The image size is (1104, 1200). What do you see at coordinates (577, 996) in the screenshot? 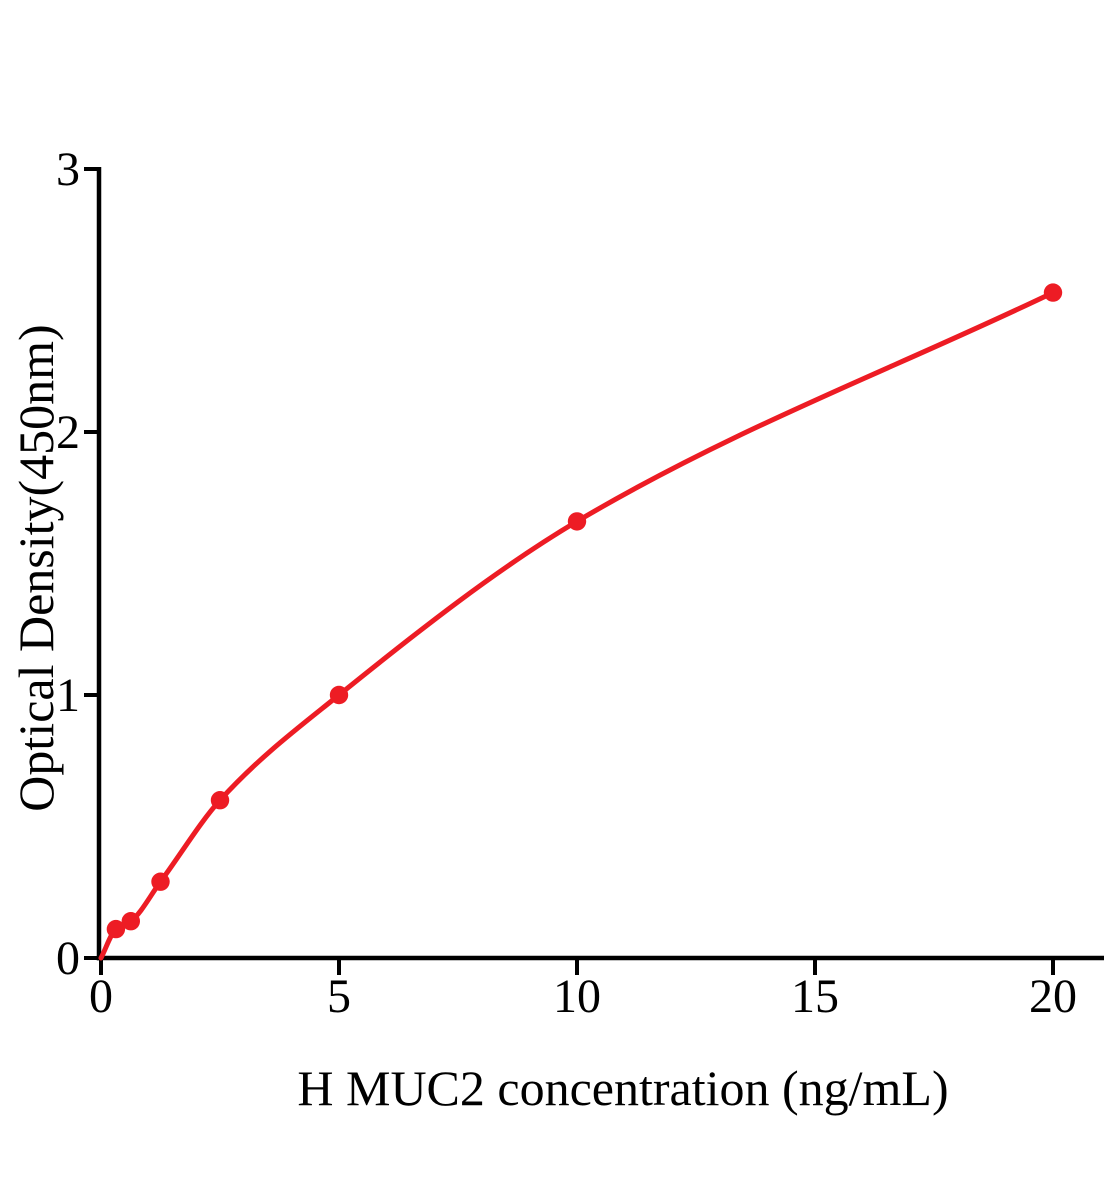
I see `x-tick-label: 10` at bounding box center [577, 996].